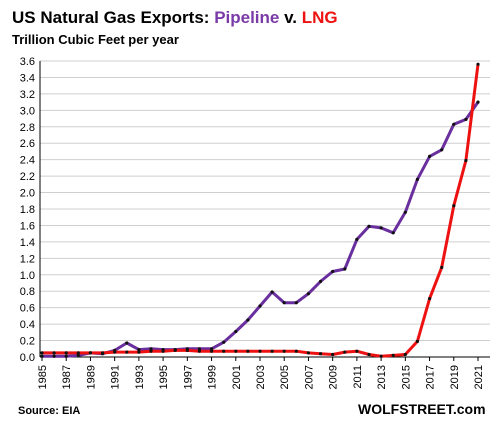 Image resolution: width=497 pixels, height=424 pixels. I want to click on y-tick-label: 3.6, so click(27, 62).